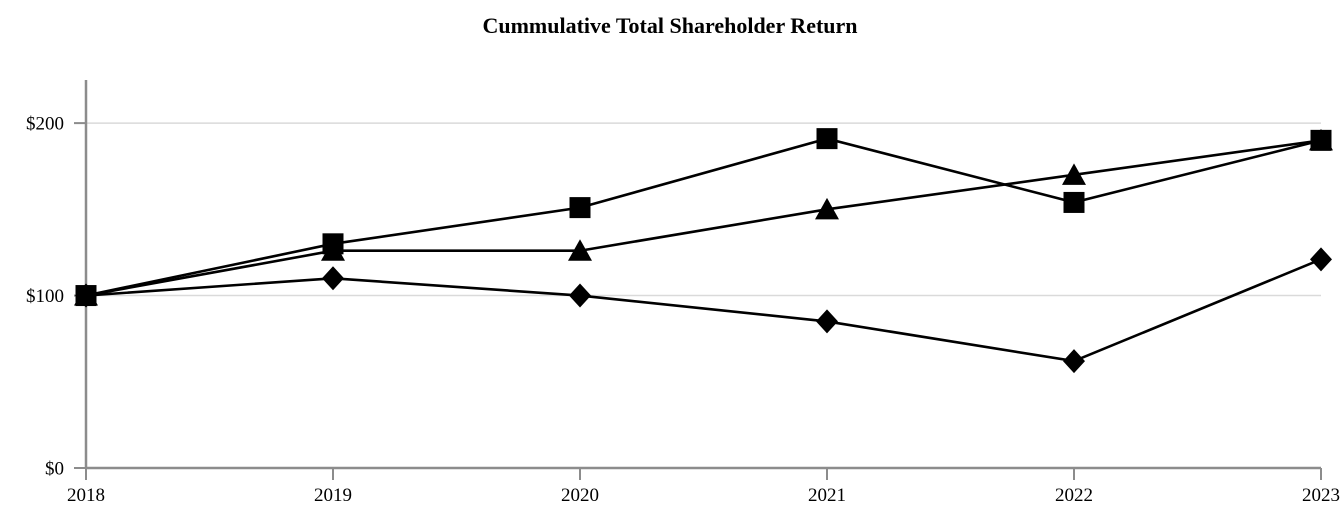 This screenshot has height=526, width=1340. Describe the element at coordinates (1074, 495) in the screenshot. I see `x-tick-label-2022: 2022` at that location.